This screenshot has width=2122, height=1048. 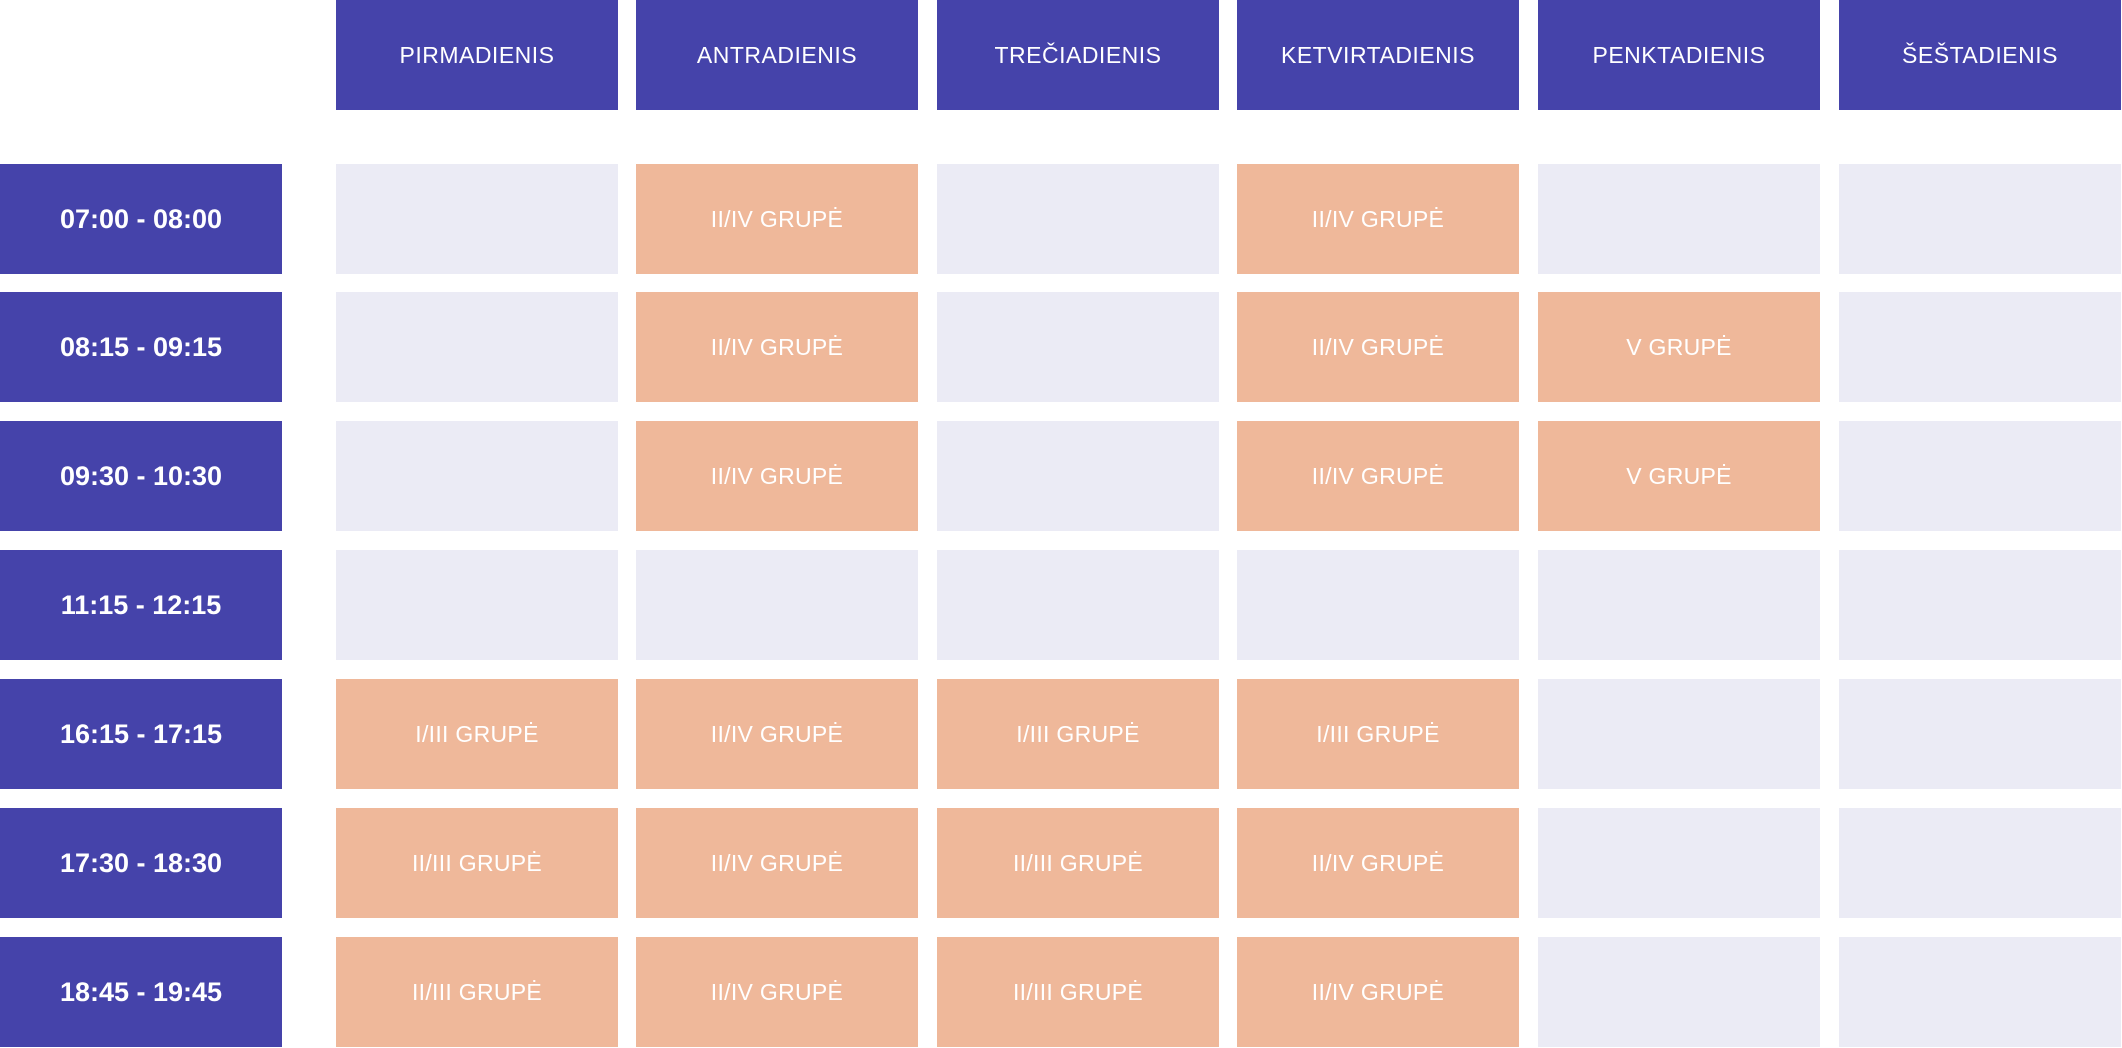 I want to click on time-slot-label: 11:15 - 12:15, so click(x=141, y=605).